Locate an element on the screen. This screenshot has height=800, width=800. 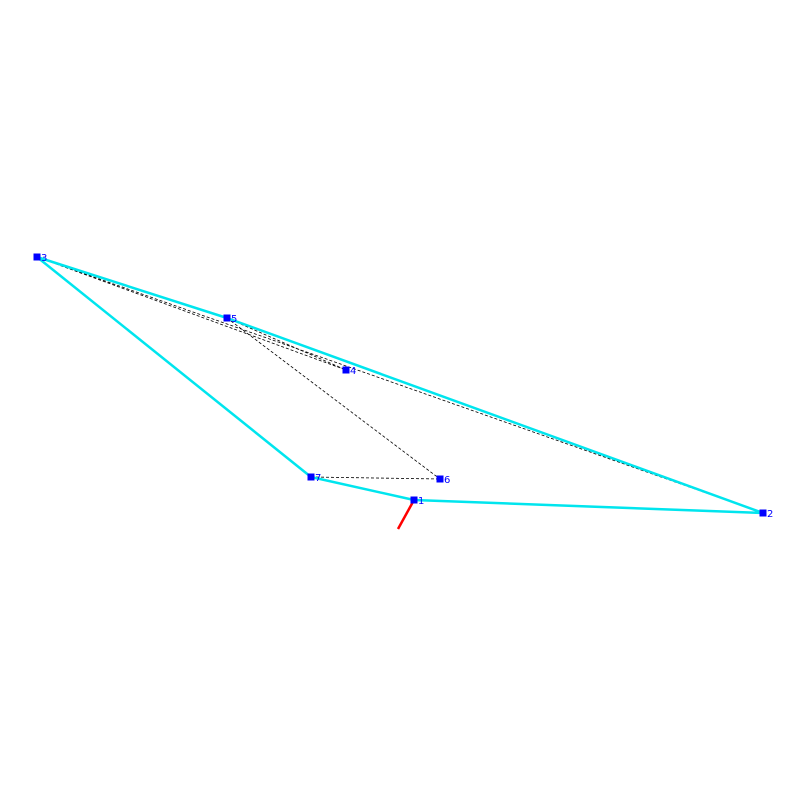
node-1: 1 is located at coordinates (417, 501).